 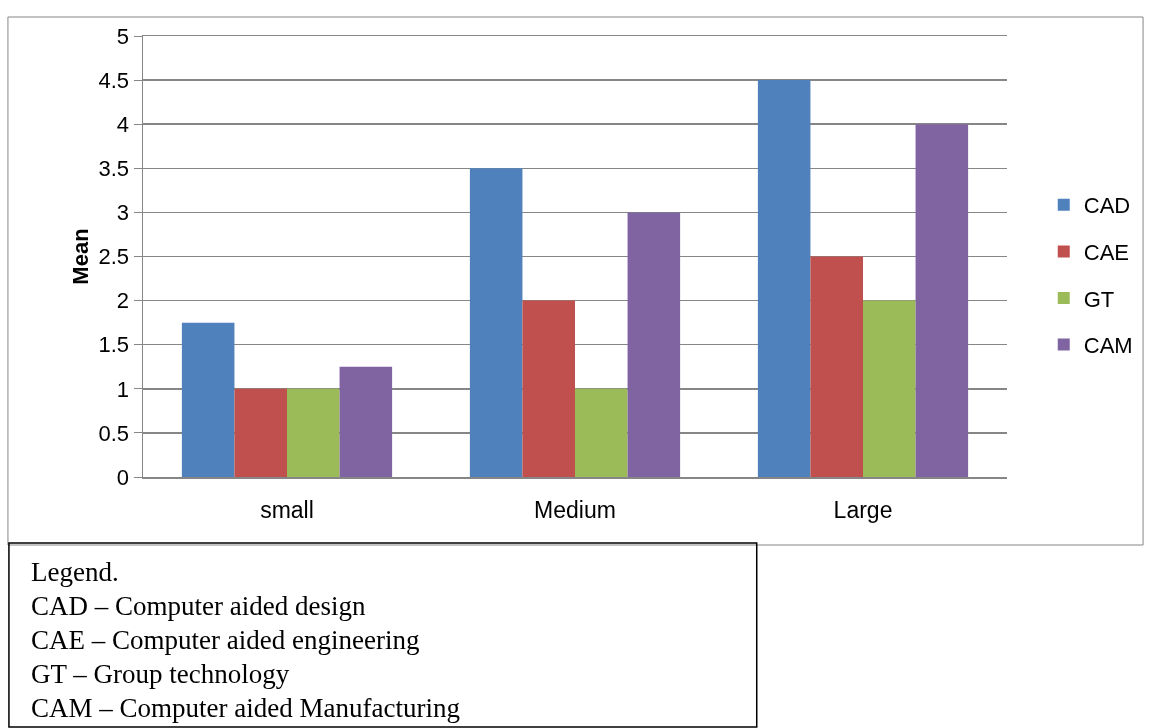 What do you see at coordinates (114, 345) in the screenshot?
I see `y-tick-label: 1.5` at bounding box center [114, 345].